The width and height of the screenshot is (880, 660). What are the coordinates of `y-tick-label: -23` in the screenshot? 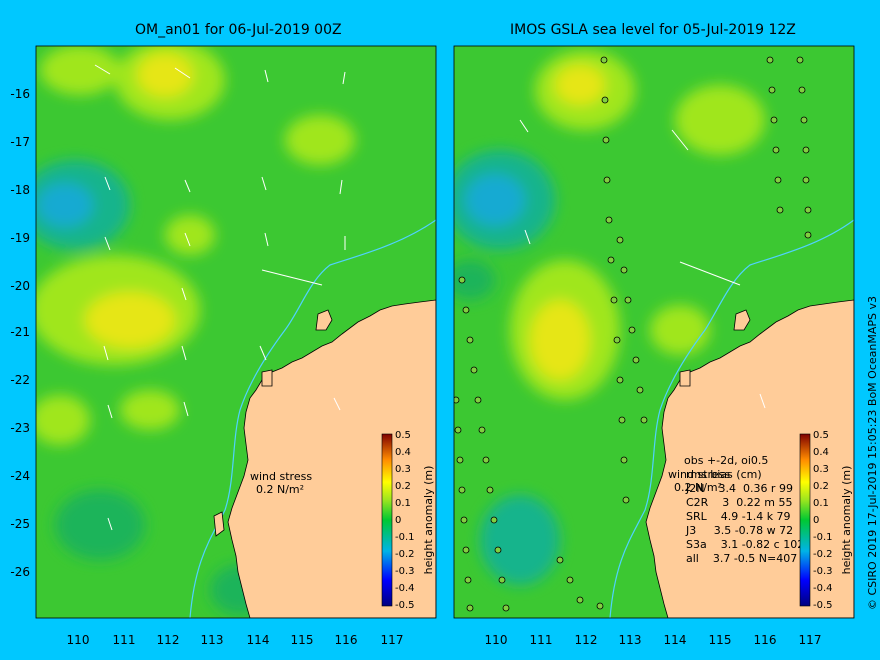 It's located at (20, 428).